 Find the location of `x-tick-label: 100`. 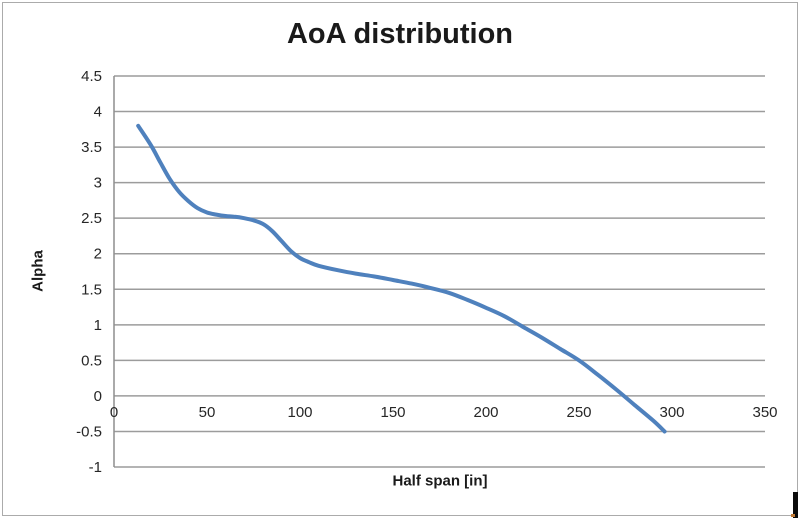

x-tick-label: 100 is located at coordinates (299, 412).